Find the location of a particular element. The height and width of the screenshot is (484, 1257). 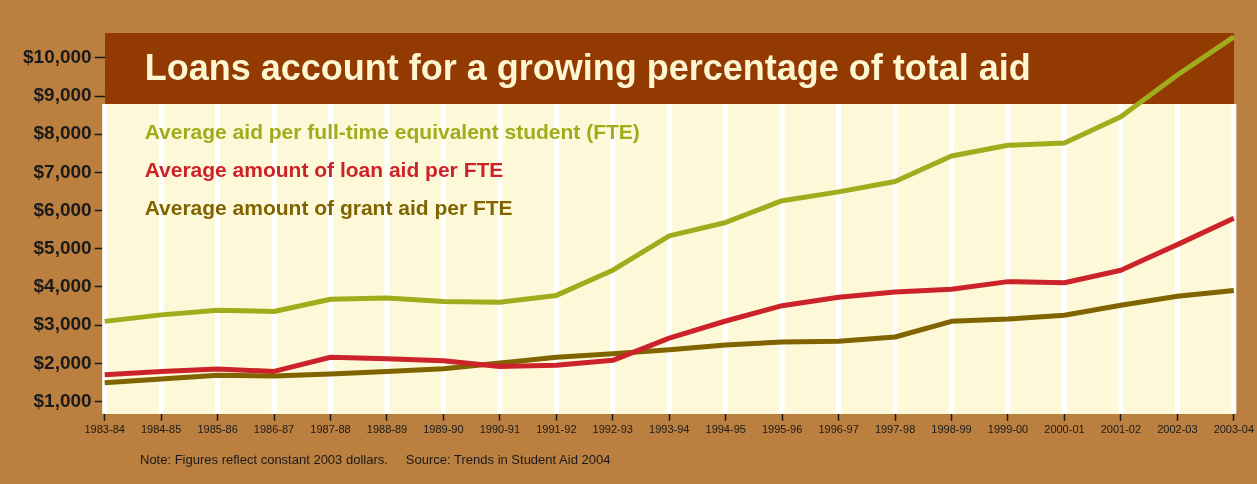

y-tick-label: $10,000 is located at coordinates (57, 57).